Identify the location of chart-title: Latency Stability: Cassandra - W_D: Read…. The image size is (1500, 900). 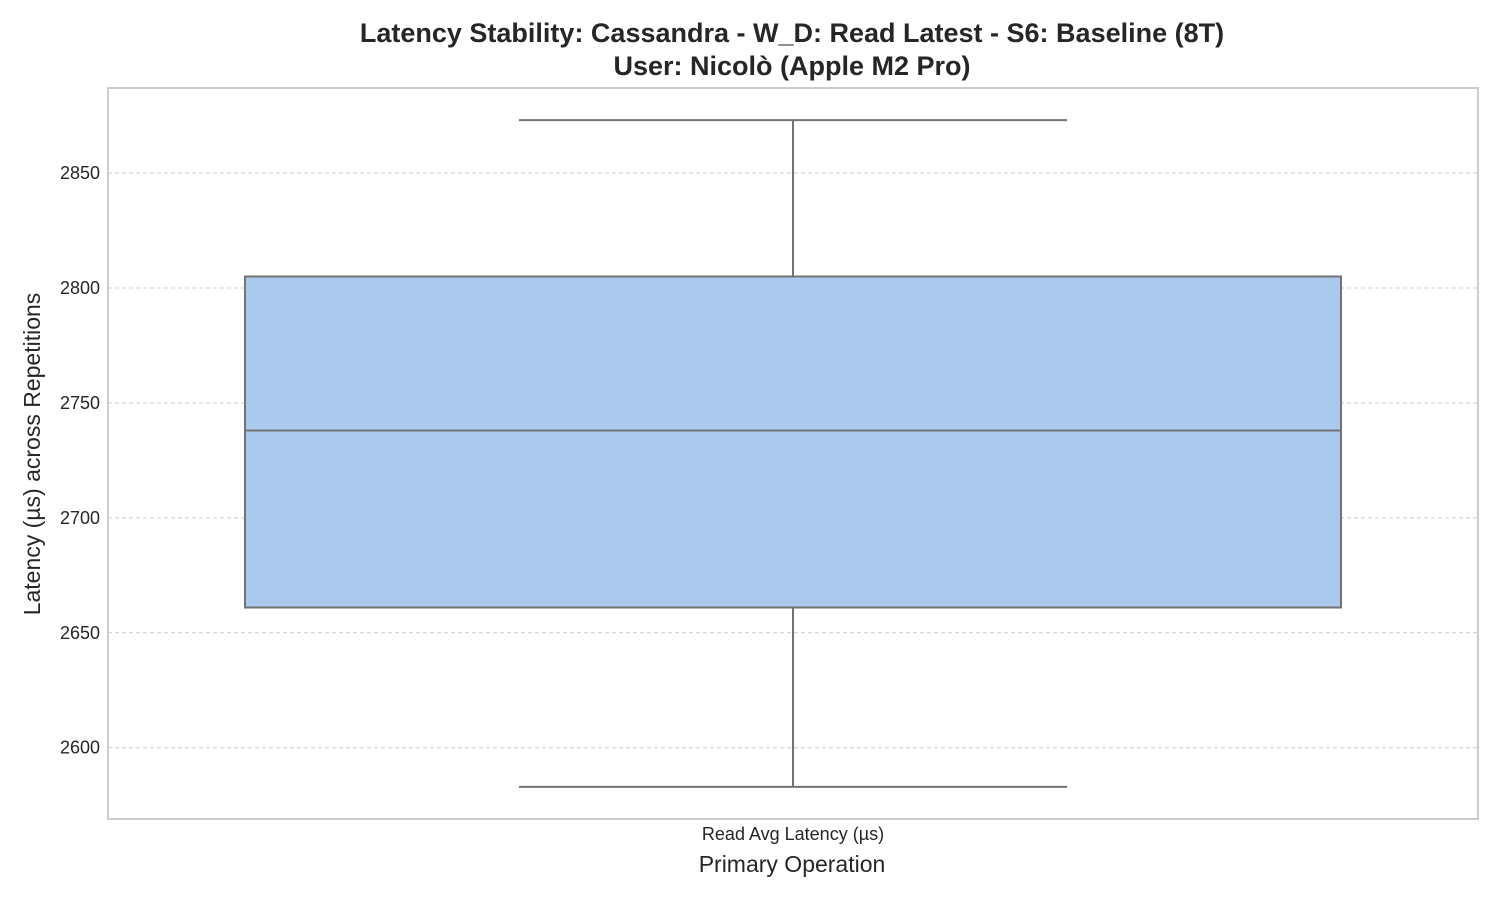
(792, 33).